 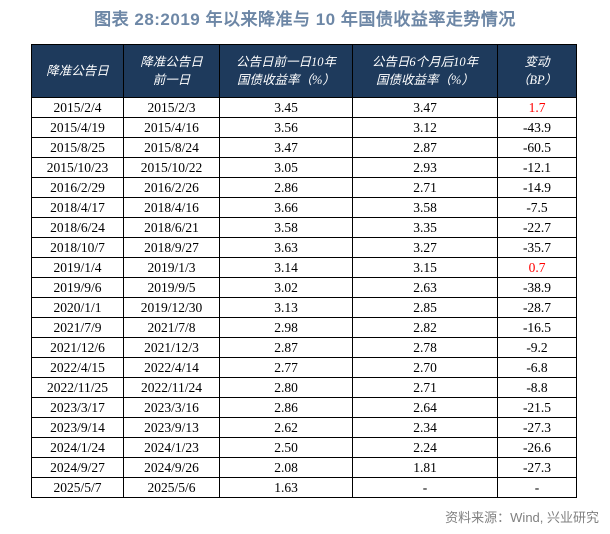 What do you see at coordinates (77, 287) in the screenshot?
I see `table-cell: 2019/9/6` at bounding box center [77, 287].